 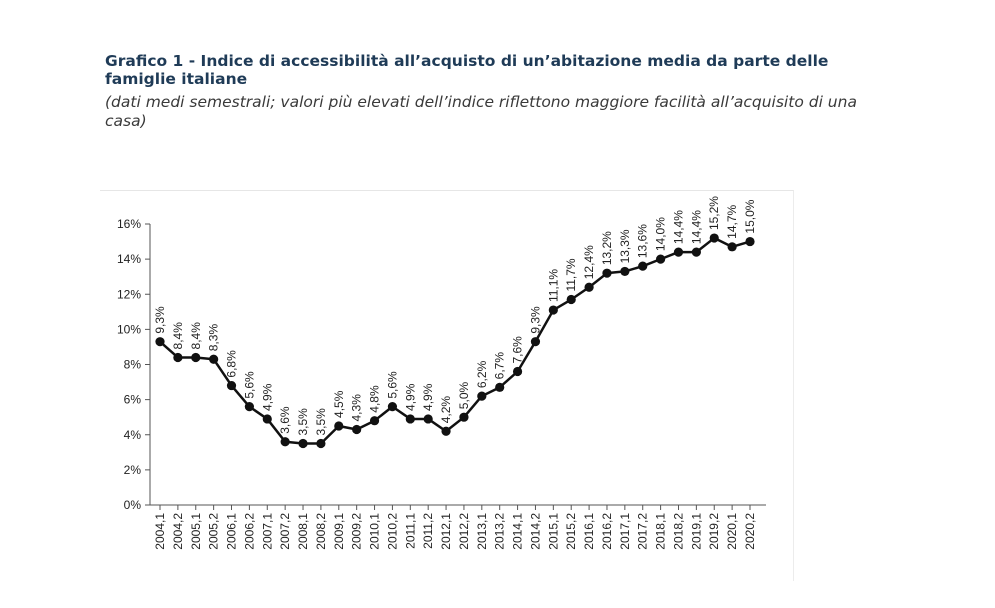 I want to click on data-label: 4,5%, so click(x=339, y=404).